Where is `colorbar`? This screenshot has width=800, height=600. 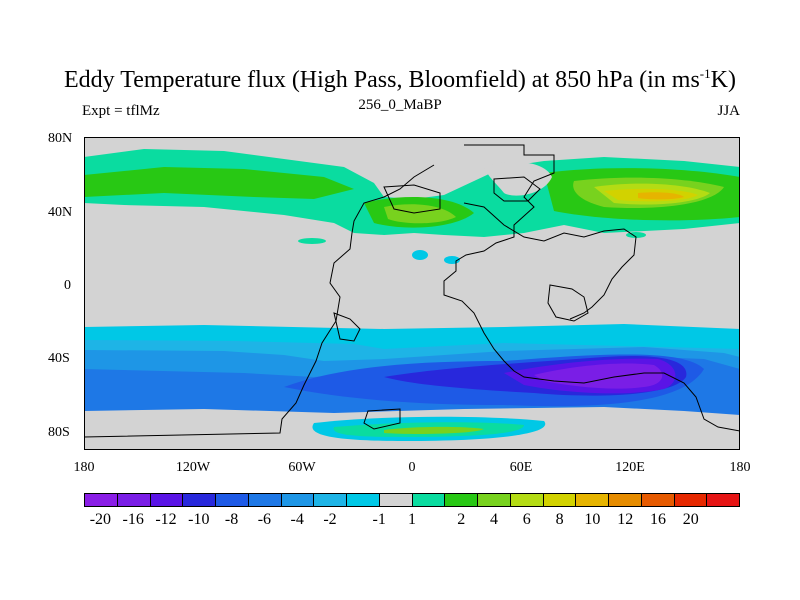 colorbar is located at coordinates (412, 500).